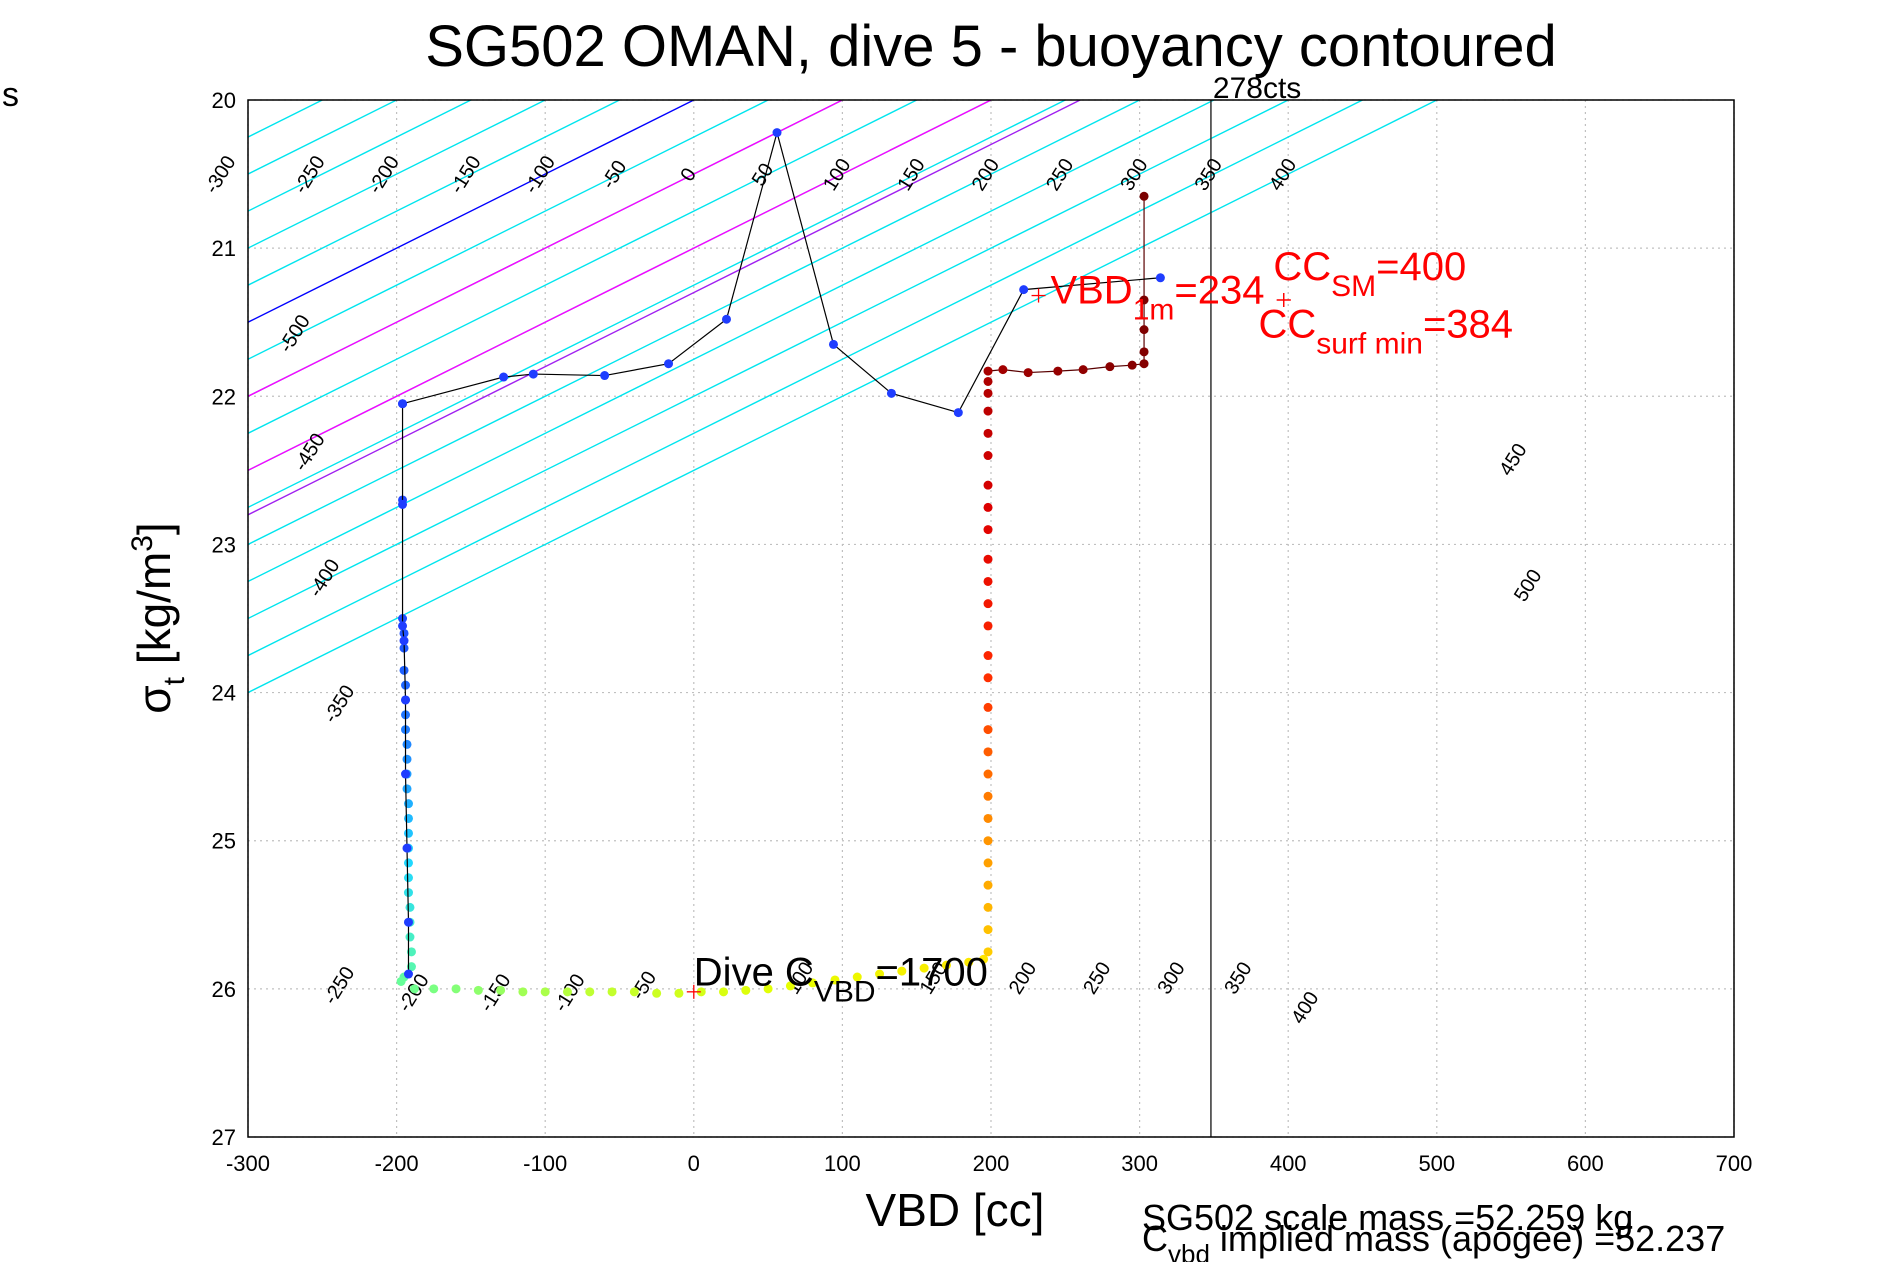 The image size is (1891, 1262). What do you see at coordinates (325, 578) in the screenshot?
I see `contour-label: -400` at bounding box center [325, 578].